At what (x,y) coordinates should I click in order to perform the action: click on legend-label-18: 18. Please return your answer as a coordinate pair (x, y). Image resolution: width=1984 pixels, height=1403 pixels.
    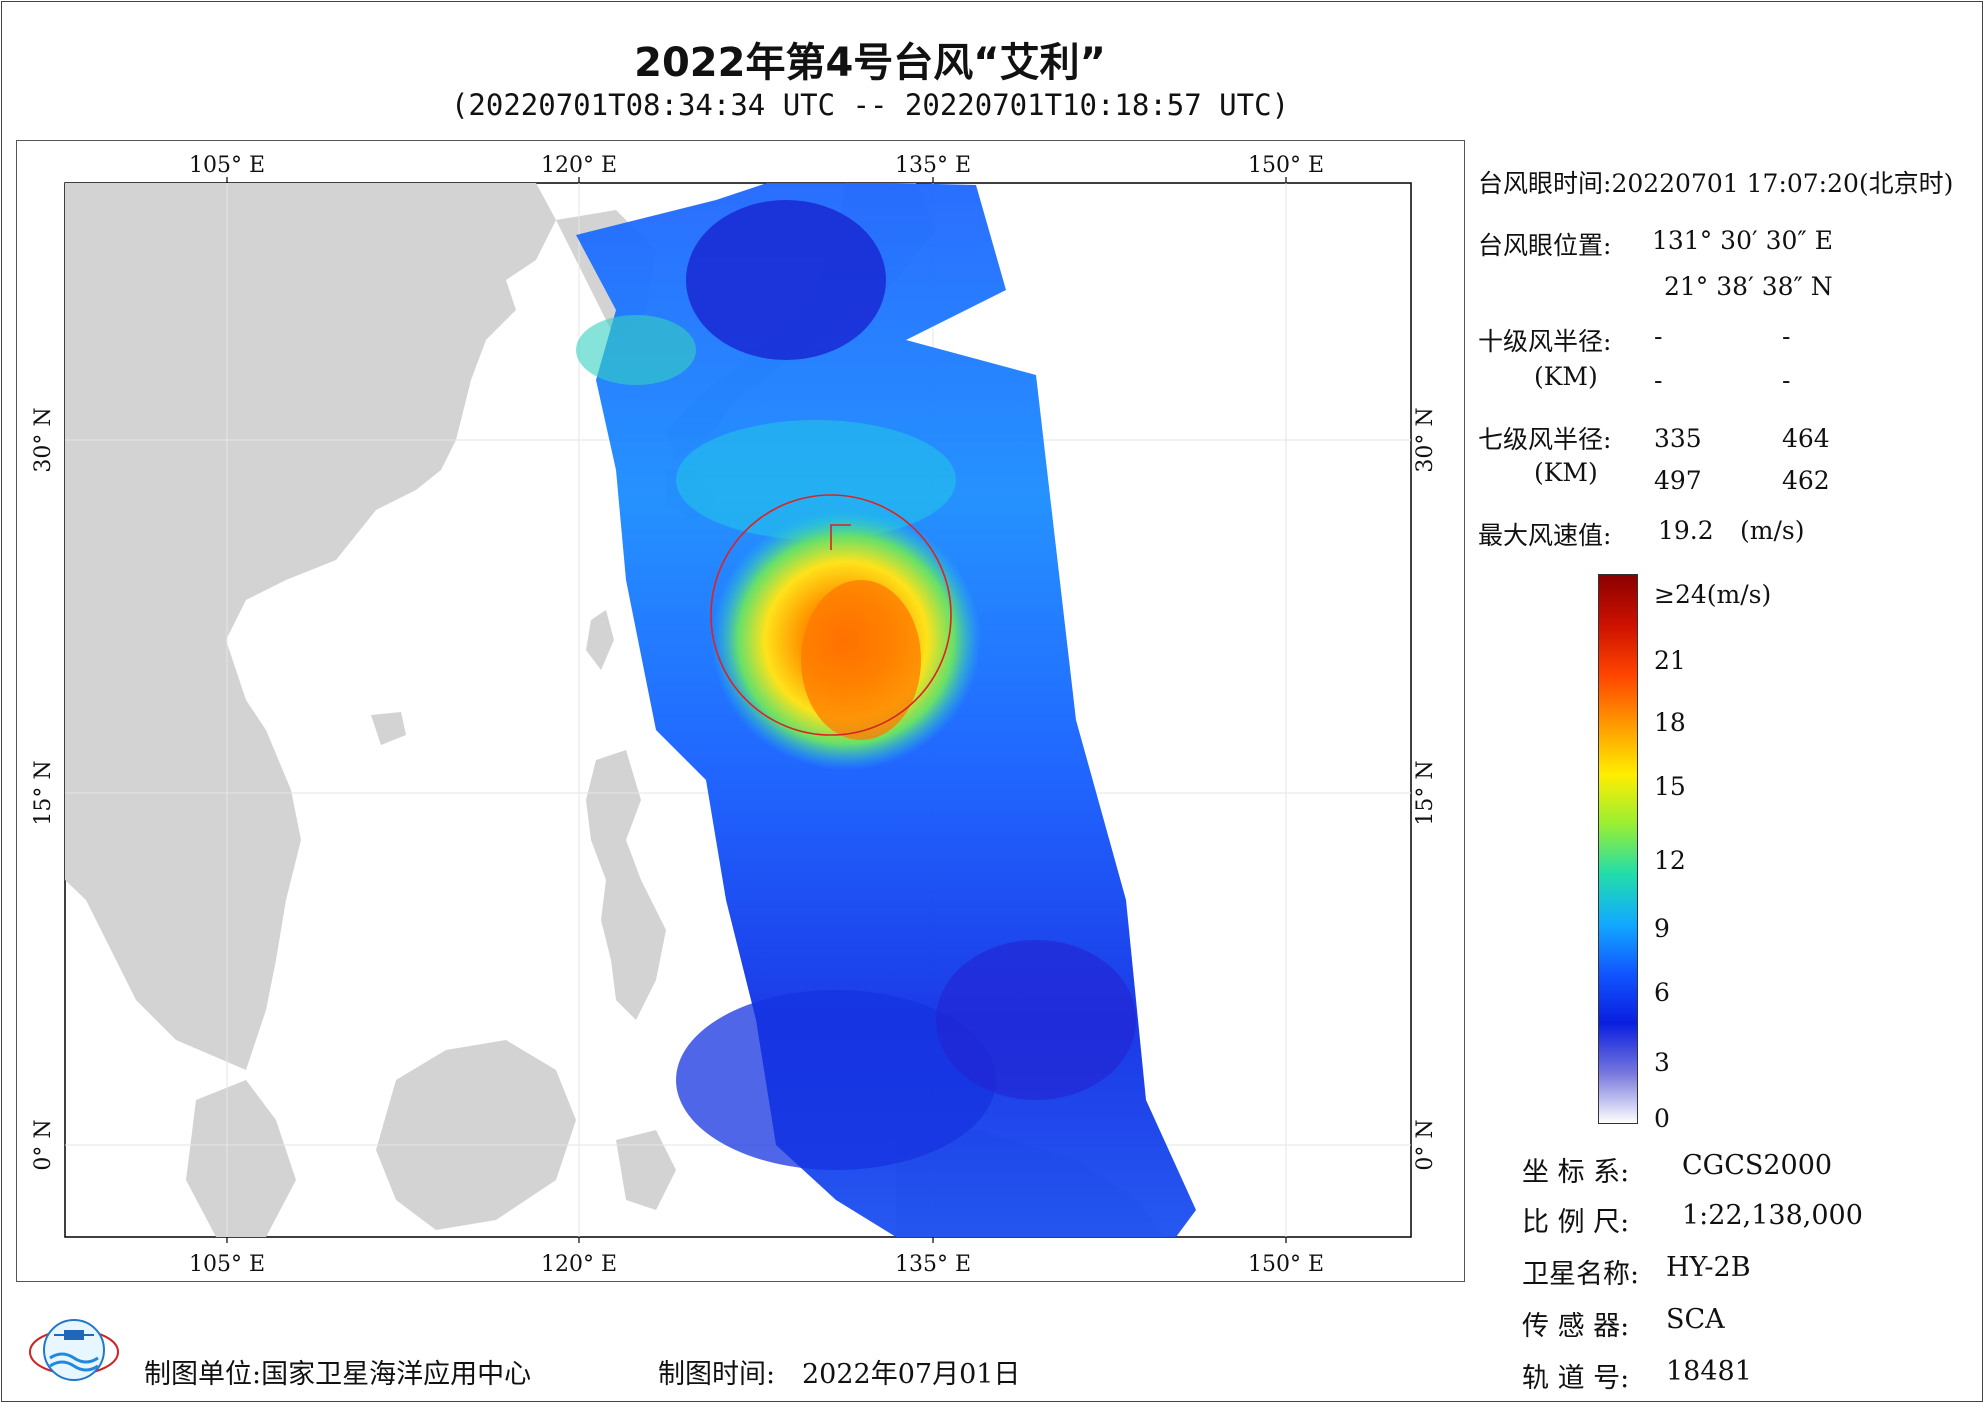
    Looking at the image, I should click on (1670, 722).